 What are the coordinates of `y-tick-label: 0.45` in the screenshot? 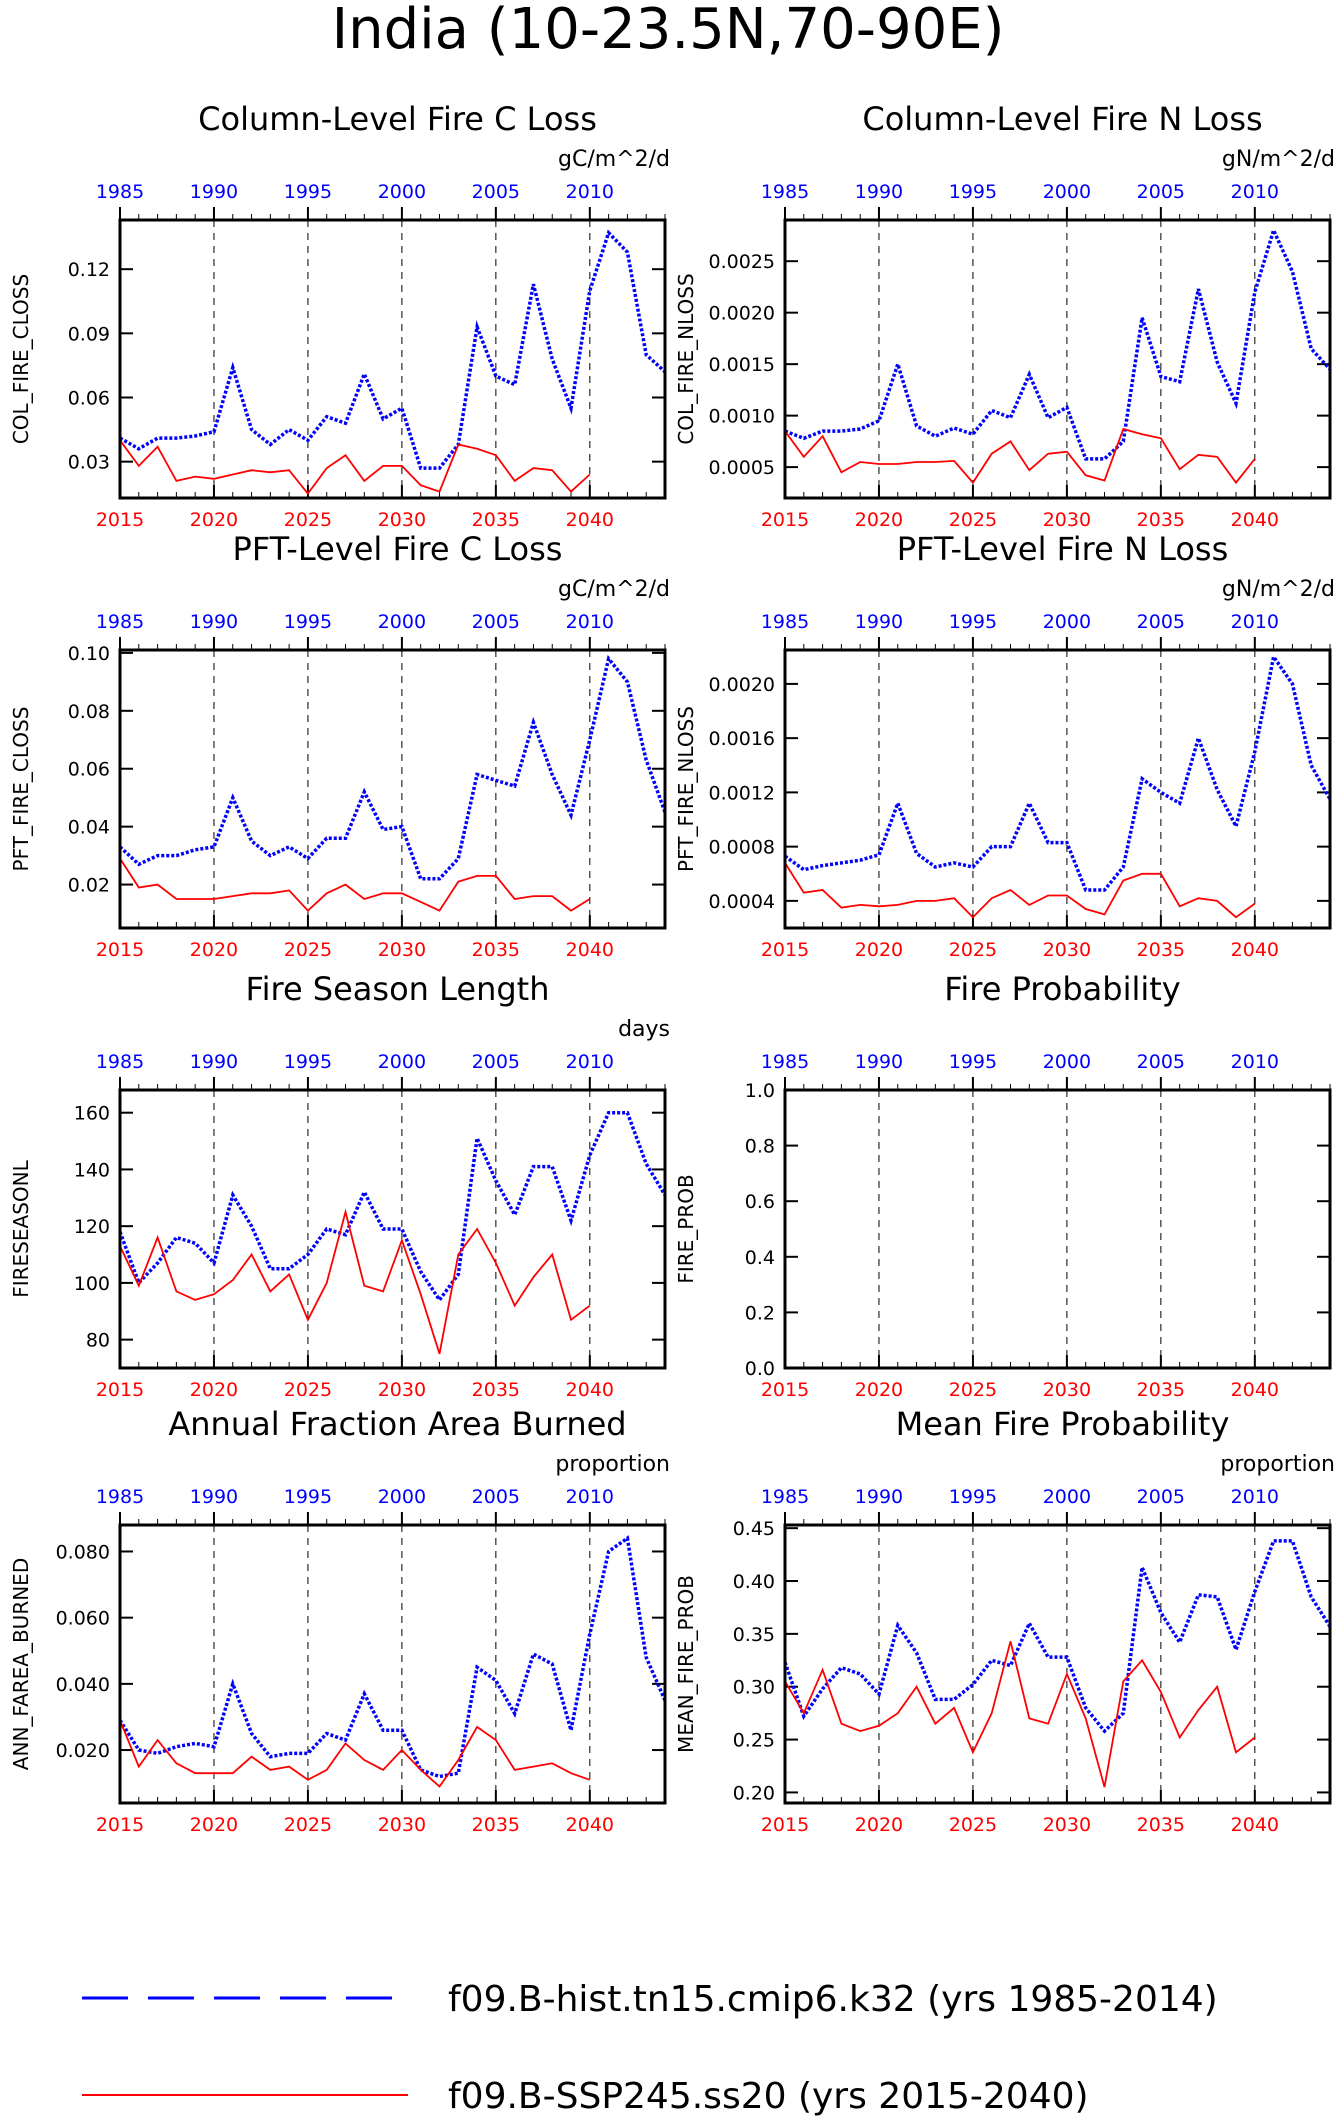 It's located at (754, 1529).